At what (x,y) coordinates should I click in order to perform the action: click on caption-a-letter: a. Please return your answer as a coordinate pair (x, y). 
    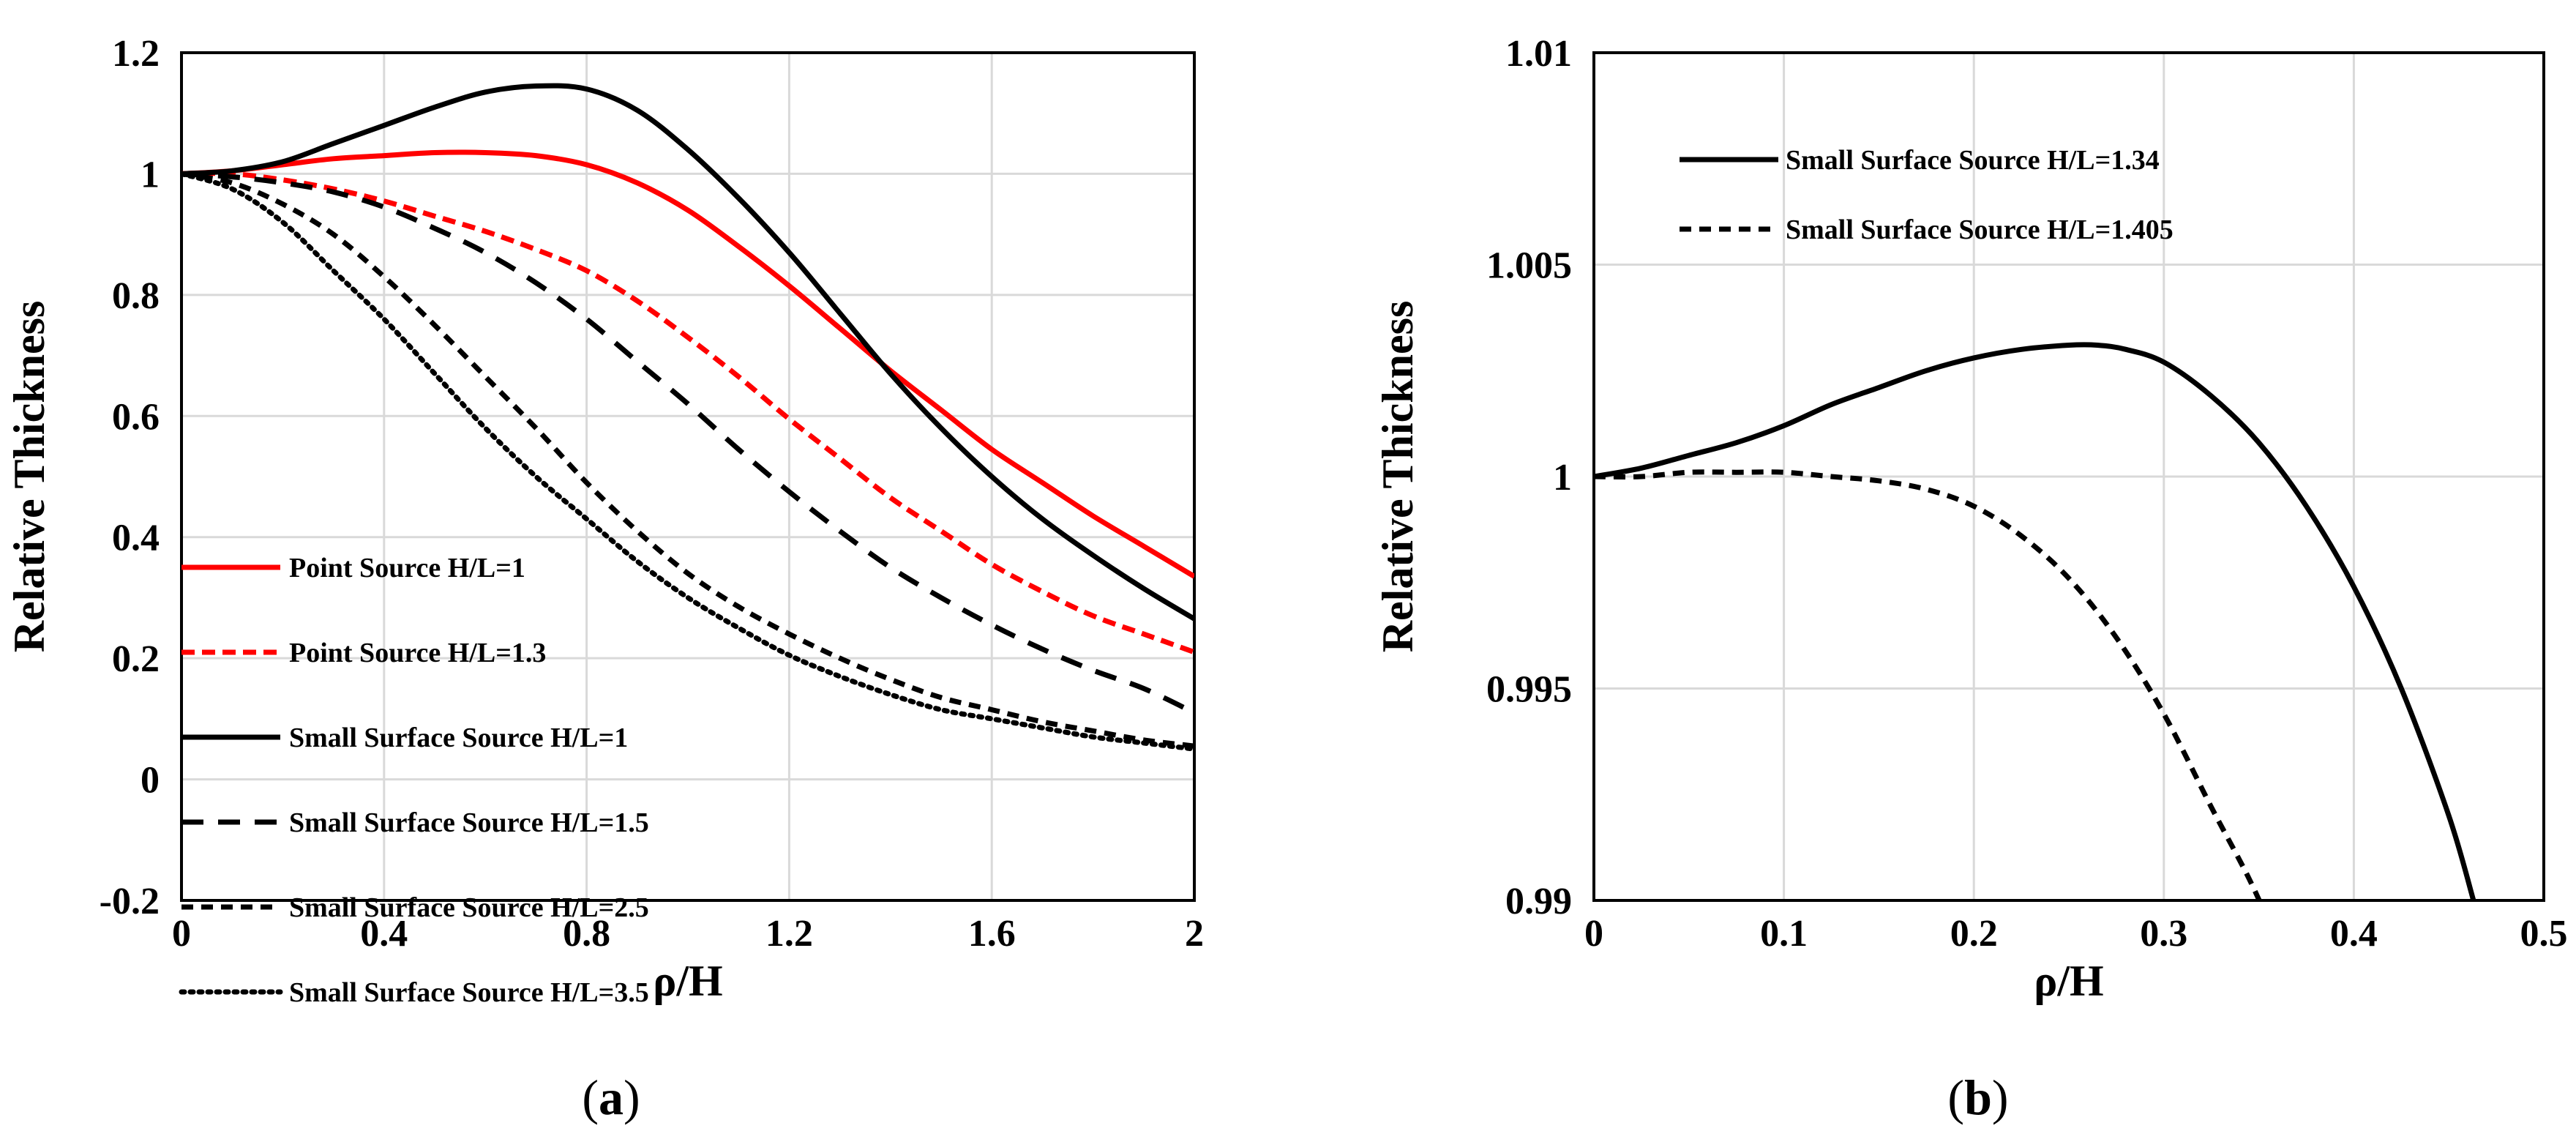
    Looking at the image, I should click on (611, 1097).